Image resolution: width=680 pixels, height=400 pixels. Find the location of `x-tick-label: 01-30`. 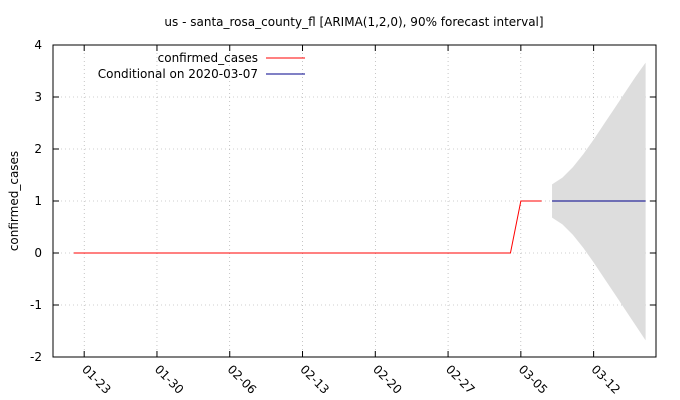

x-tick-label: 01-30 is located at coordinates (169, 379).